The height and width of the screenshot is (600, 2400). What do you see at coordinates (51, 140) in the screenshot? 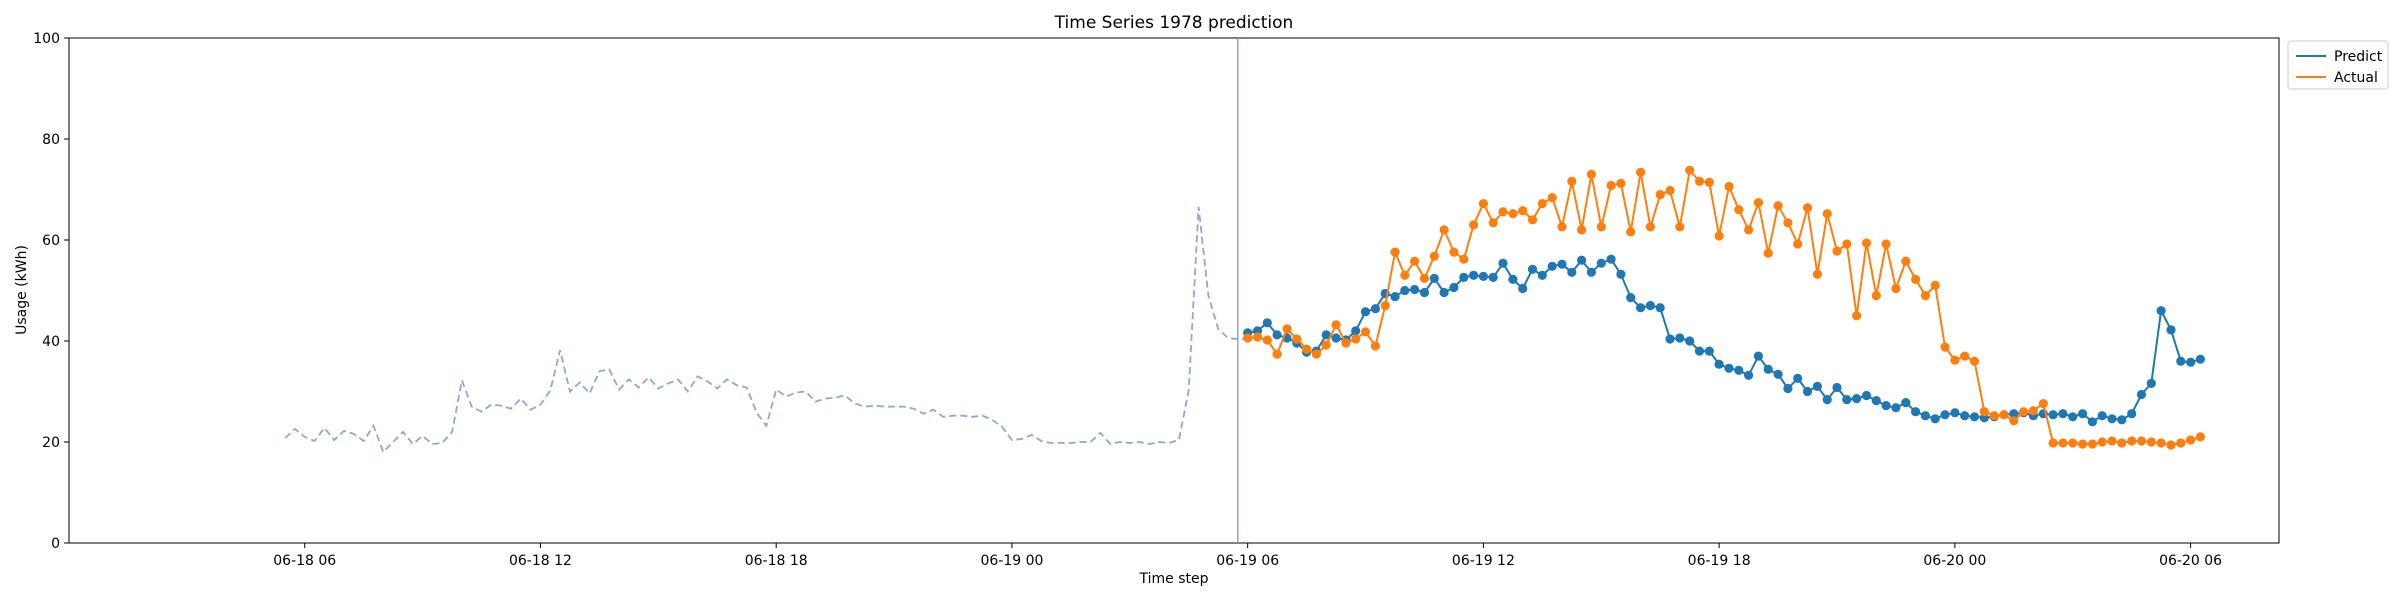
I see `y-tick-label: 80` at bounding box center [51, 140].